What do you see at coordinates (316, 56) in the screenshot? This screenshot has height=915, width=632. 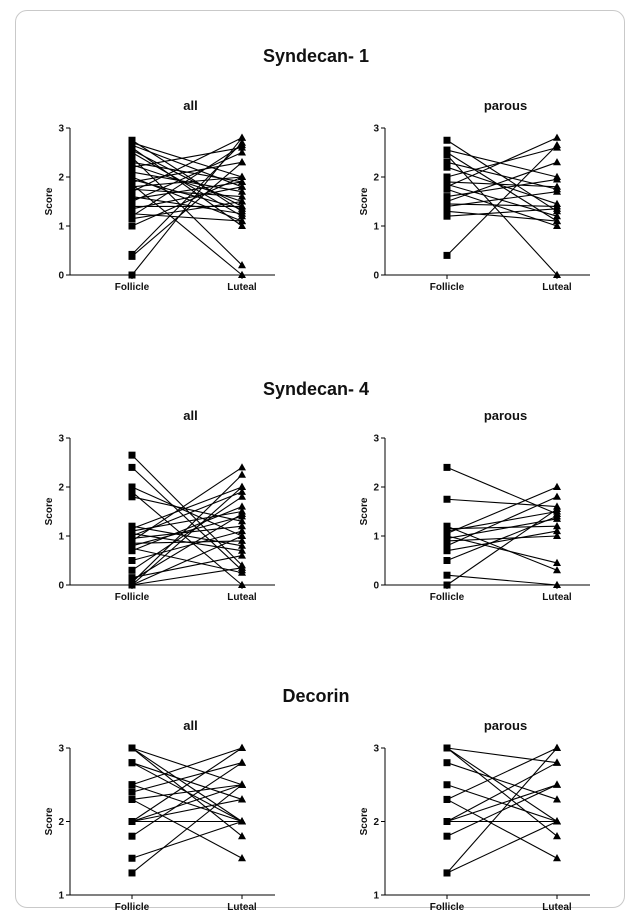 I see `section-title-syndecan-1: Syndecan- 1` at bounding box center [316, 56].